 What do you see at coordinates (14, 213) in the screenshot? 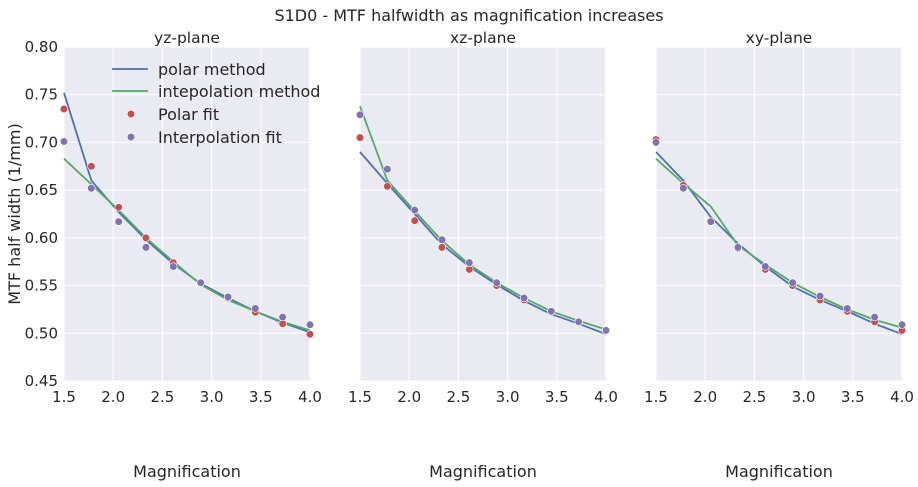
I see `y-axis-label: MTF half width (1/mm)` at bounding box center [14, 213].